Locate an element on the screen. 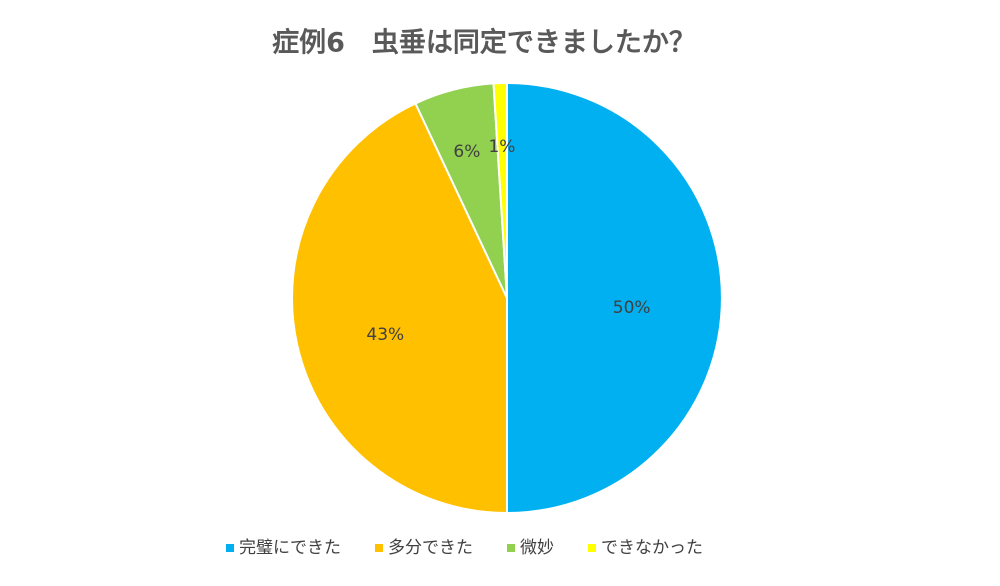  data-label: 6% is located at coordinates (466, 152).